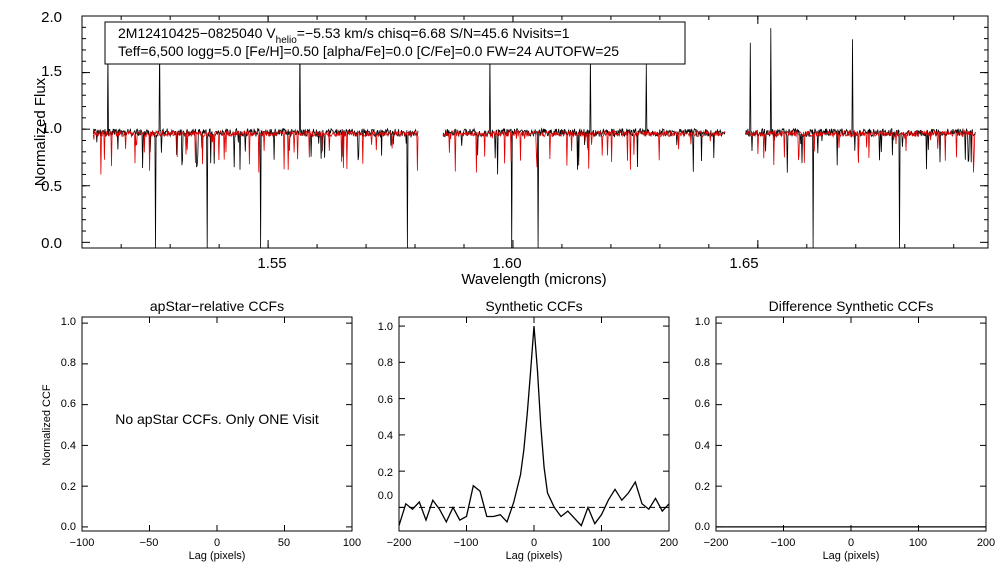 The height and width of the screenshot is (576, 1008). What do you see at coordinates (51, 71) in the screenshot?
I see `y-tick-label-1-5: 1.5` at bounding box center [51, 71].